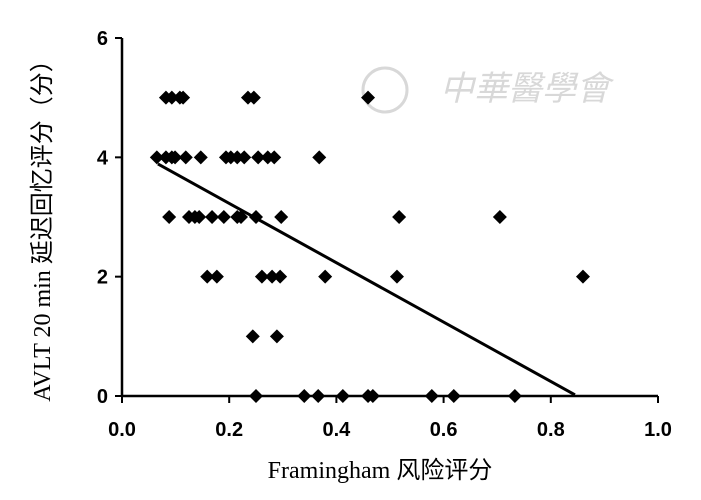  I want to click on x-tick-label: 0.4, so click(336, 430).